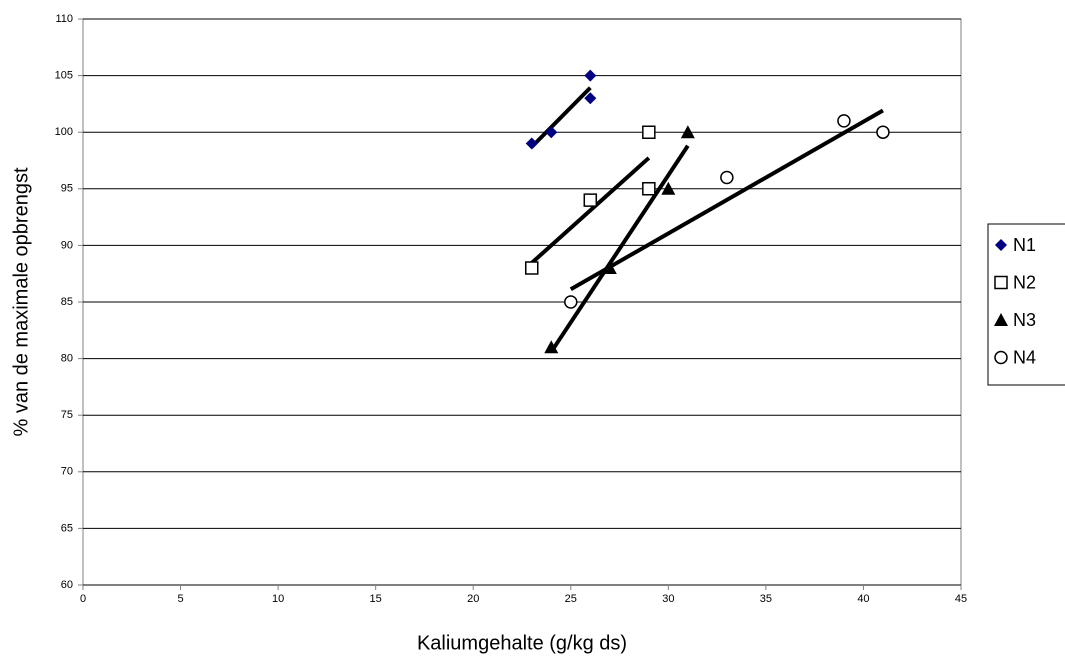  I want to click on y-tick-label: 75, so click(67, 415).